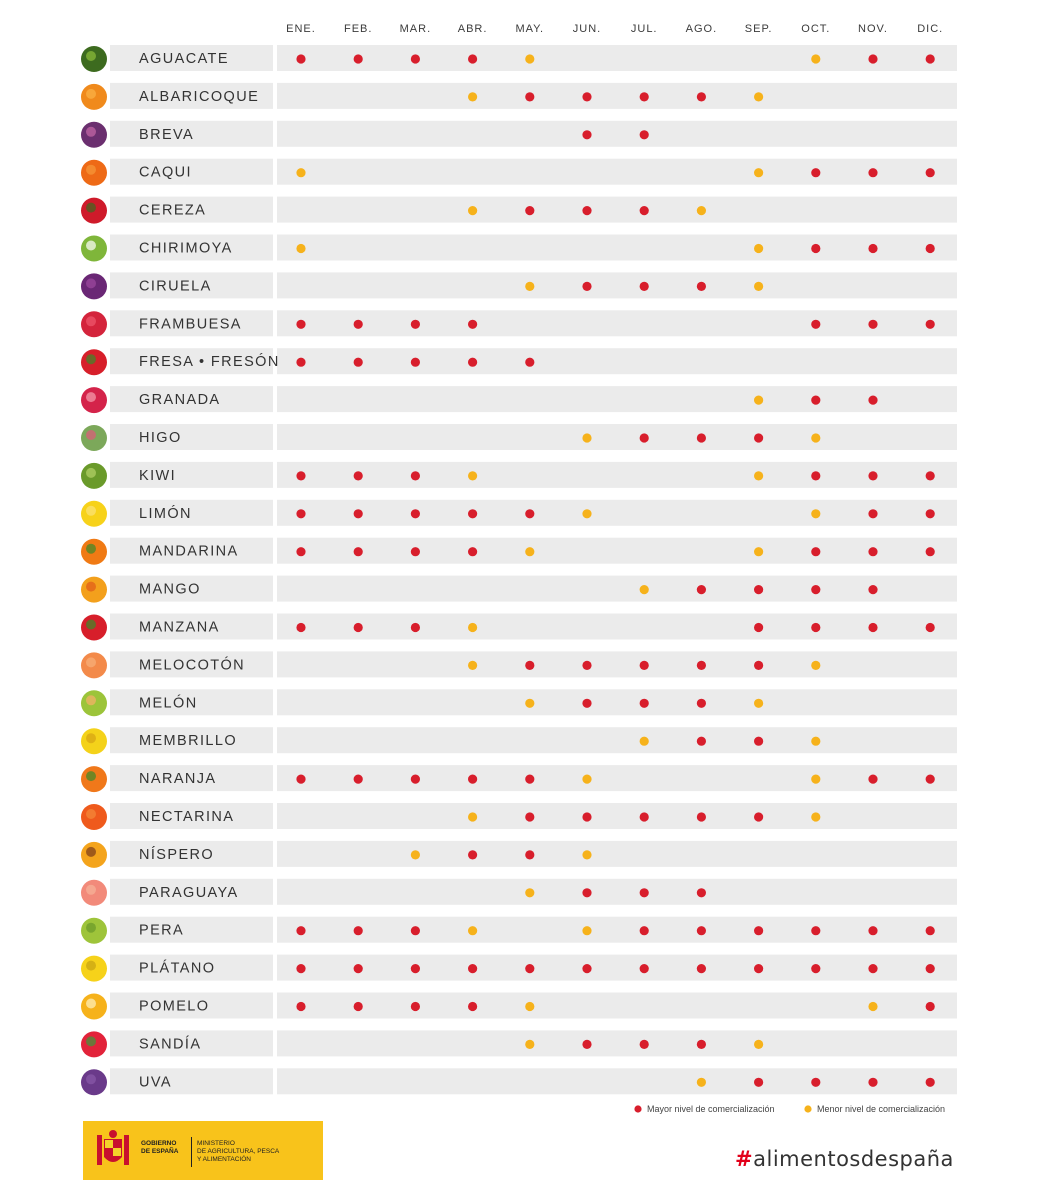 The image size is (1037, 1200). What do you see at coordinates (416, 29) in the screenshot?
I see `month-header: MAR.` at bounding box center [416, 29].